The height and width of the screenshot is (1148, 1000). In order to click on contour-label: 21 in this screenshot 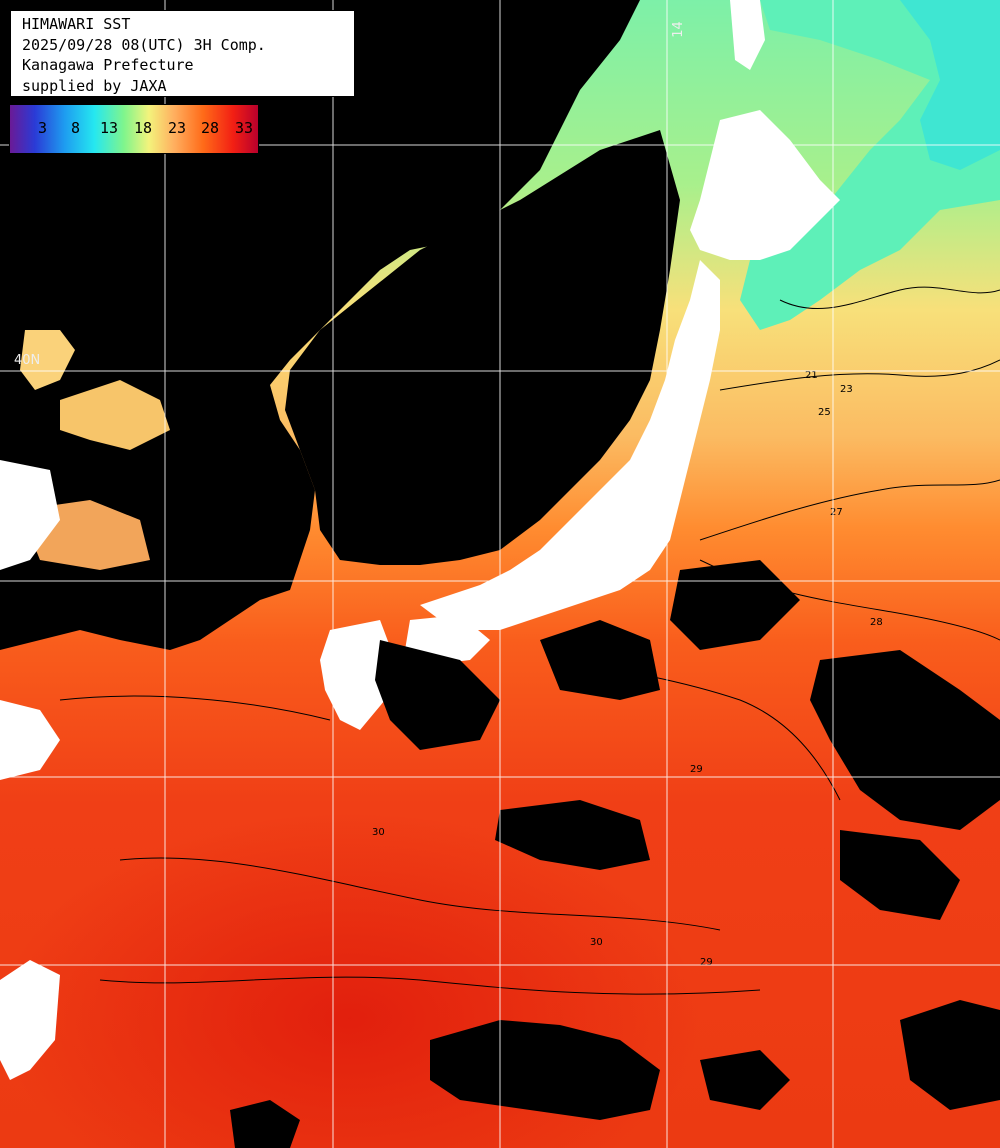, I will do `click(811, 375)`.